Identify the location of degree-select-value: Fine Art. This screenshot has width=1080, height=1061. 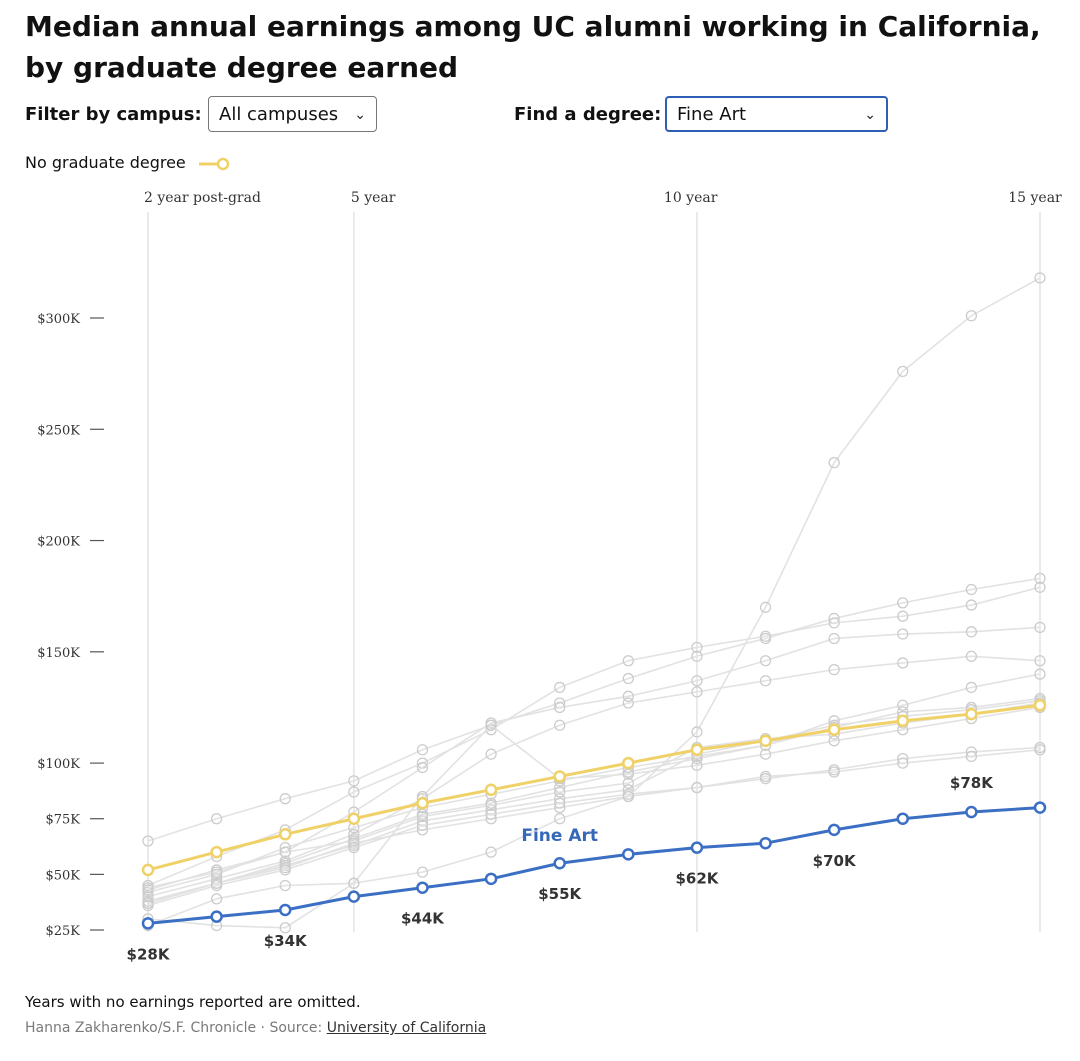
(712, 114).